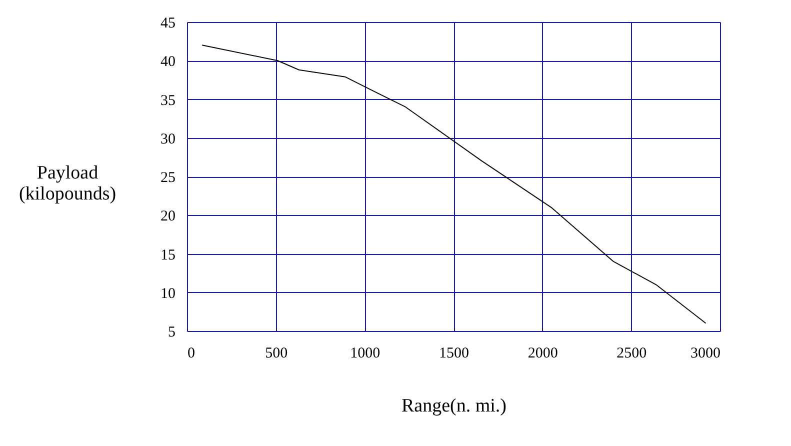  I want to click on y-tick-label: 35, so click(168, 100).